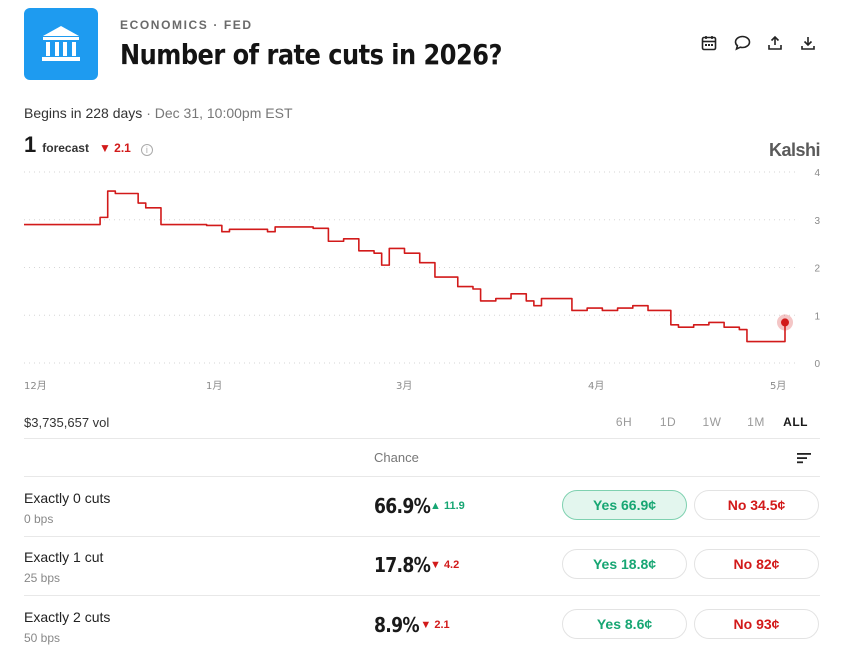 This screenshot has height=647, width=850. What do you see at coordinates (114, 148) in the screenshot?
I see `forecast-change: ▼ 2.1` at bounding box center [114, 148].